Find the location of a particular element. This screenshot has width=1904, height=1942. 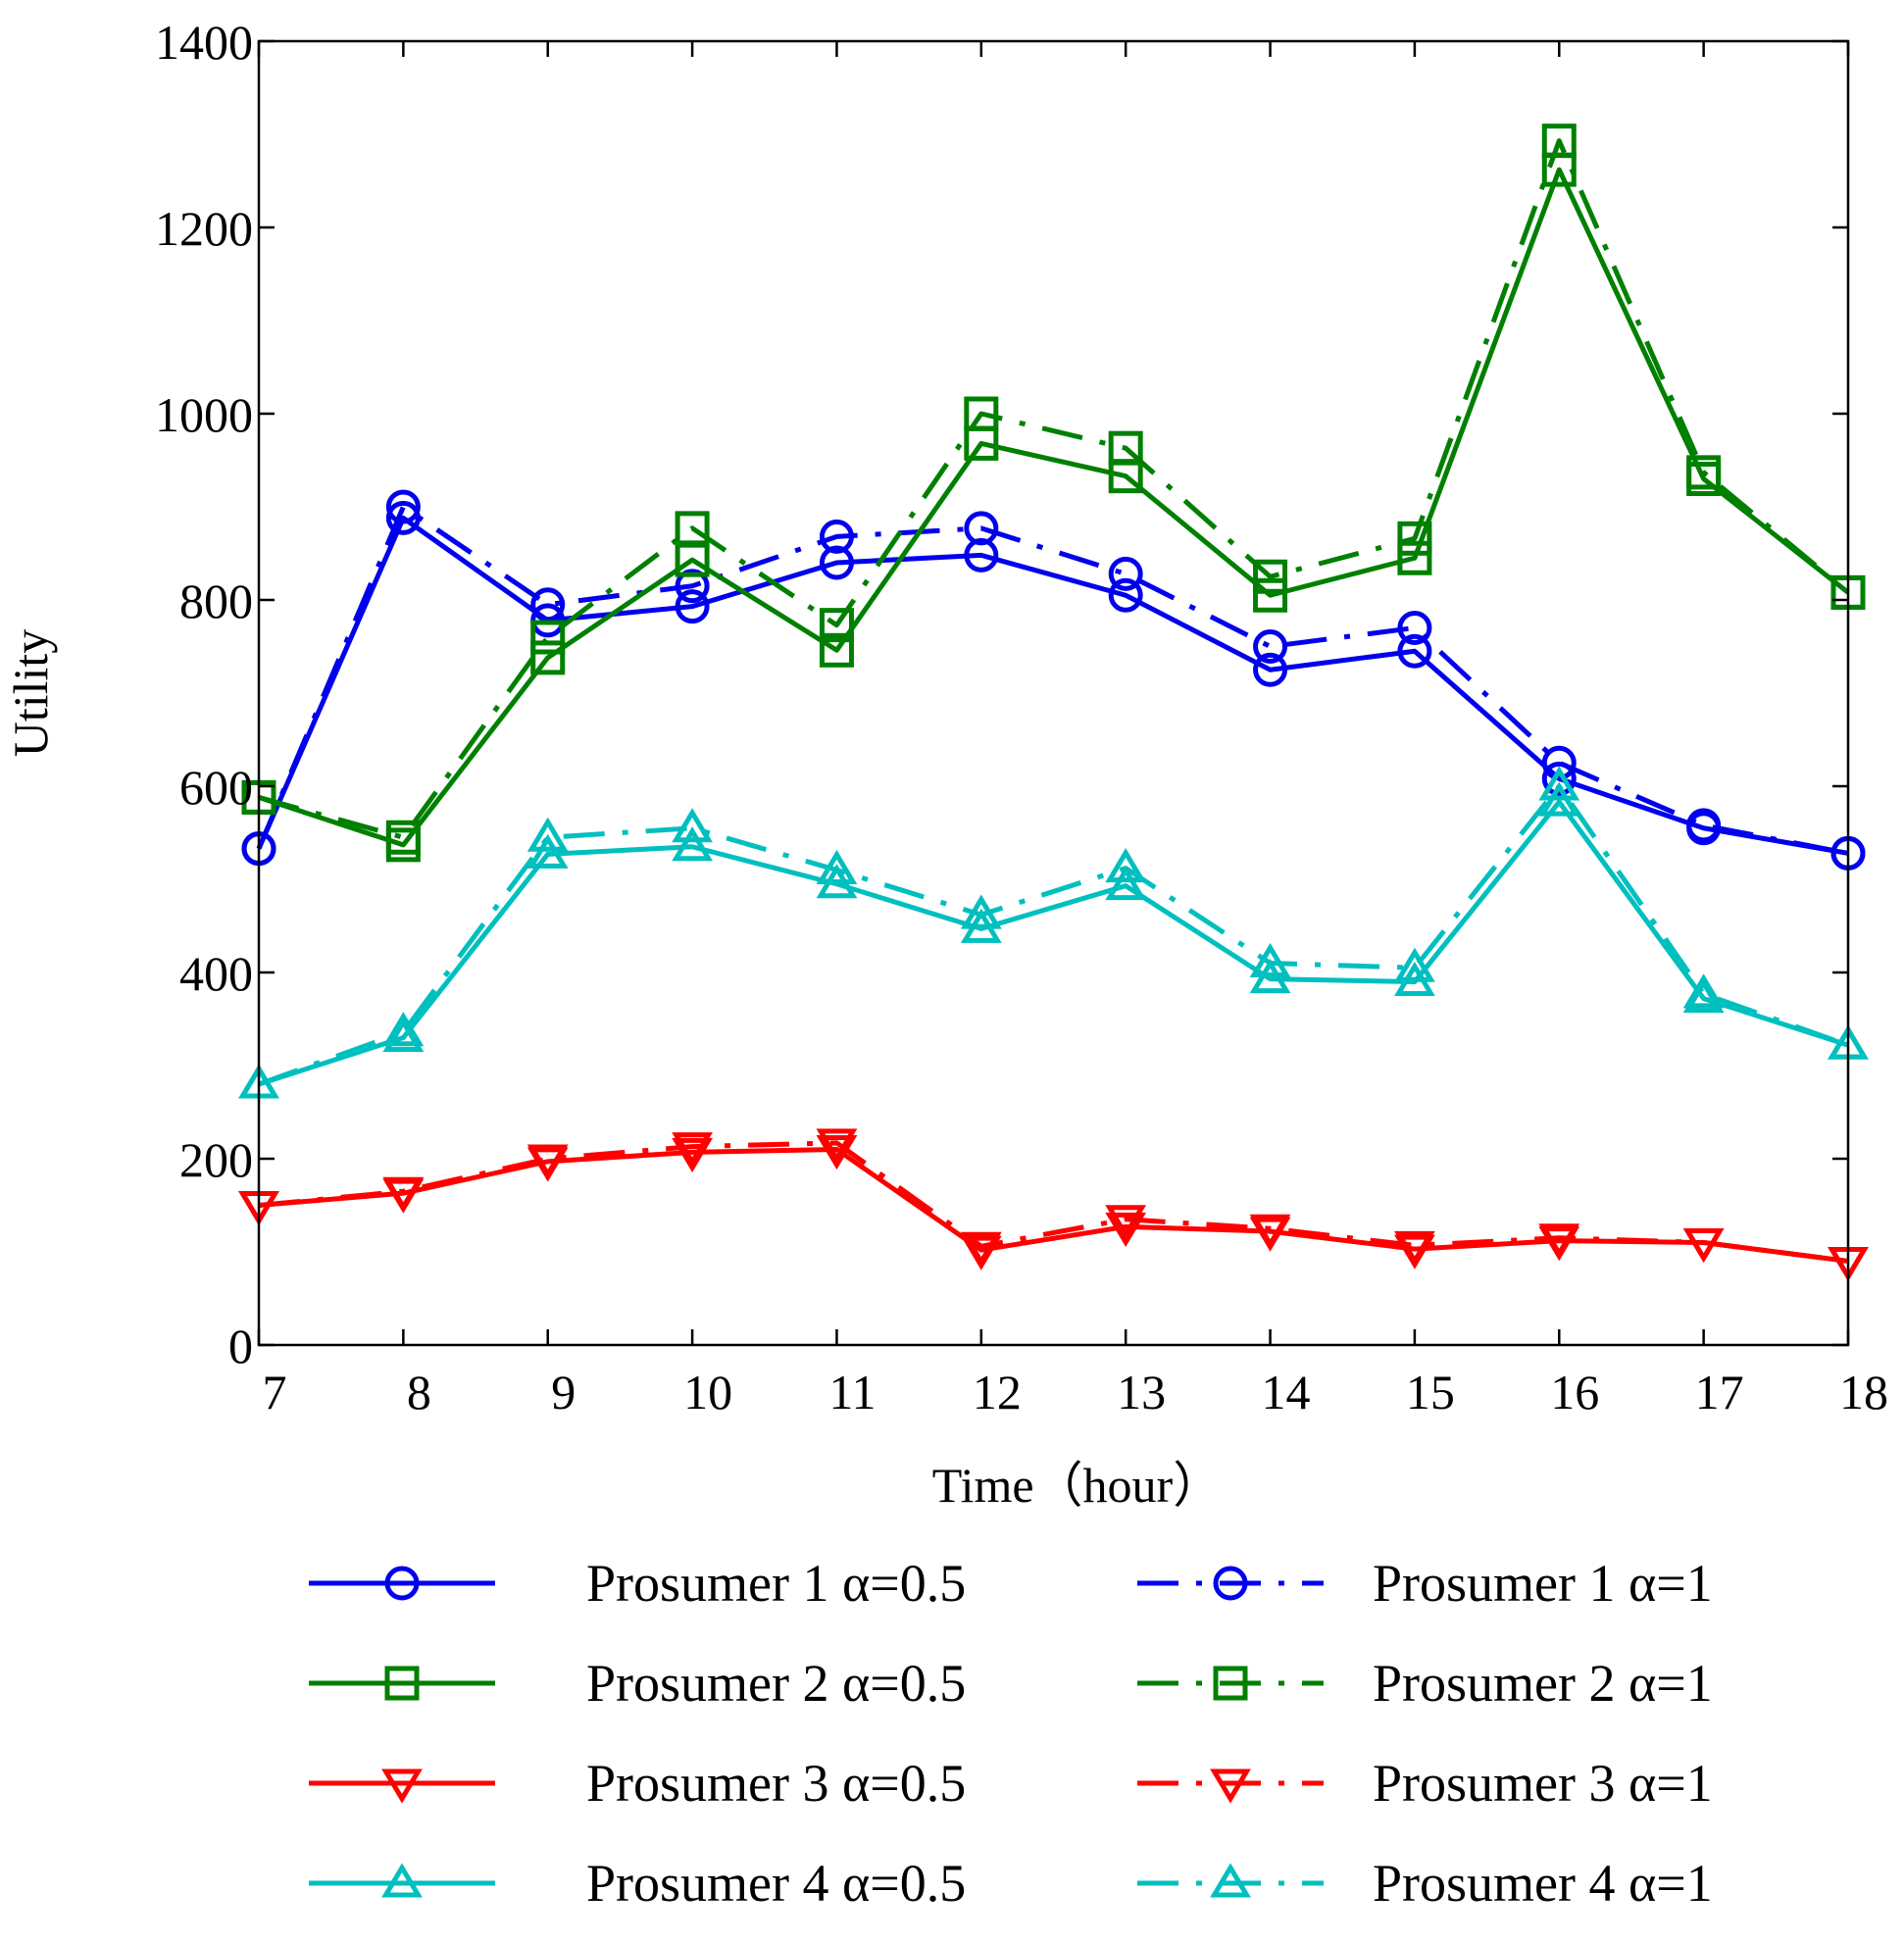

legend-label: Prosumer 2 α=0.5 is located at coordinates (776, 1683).